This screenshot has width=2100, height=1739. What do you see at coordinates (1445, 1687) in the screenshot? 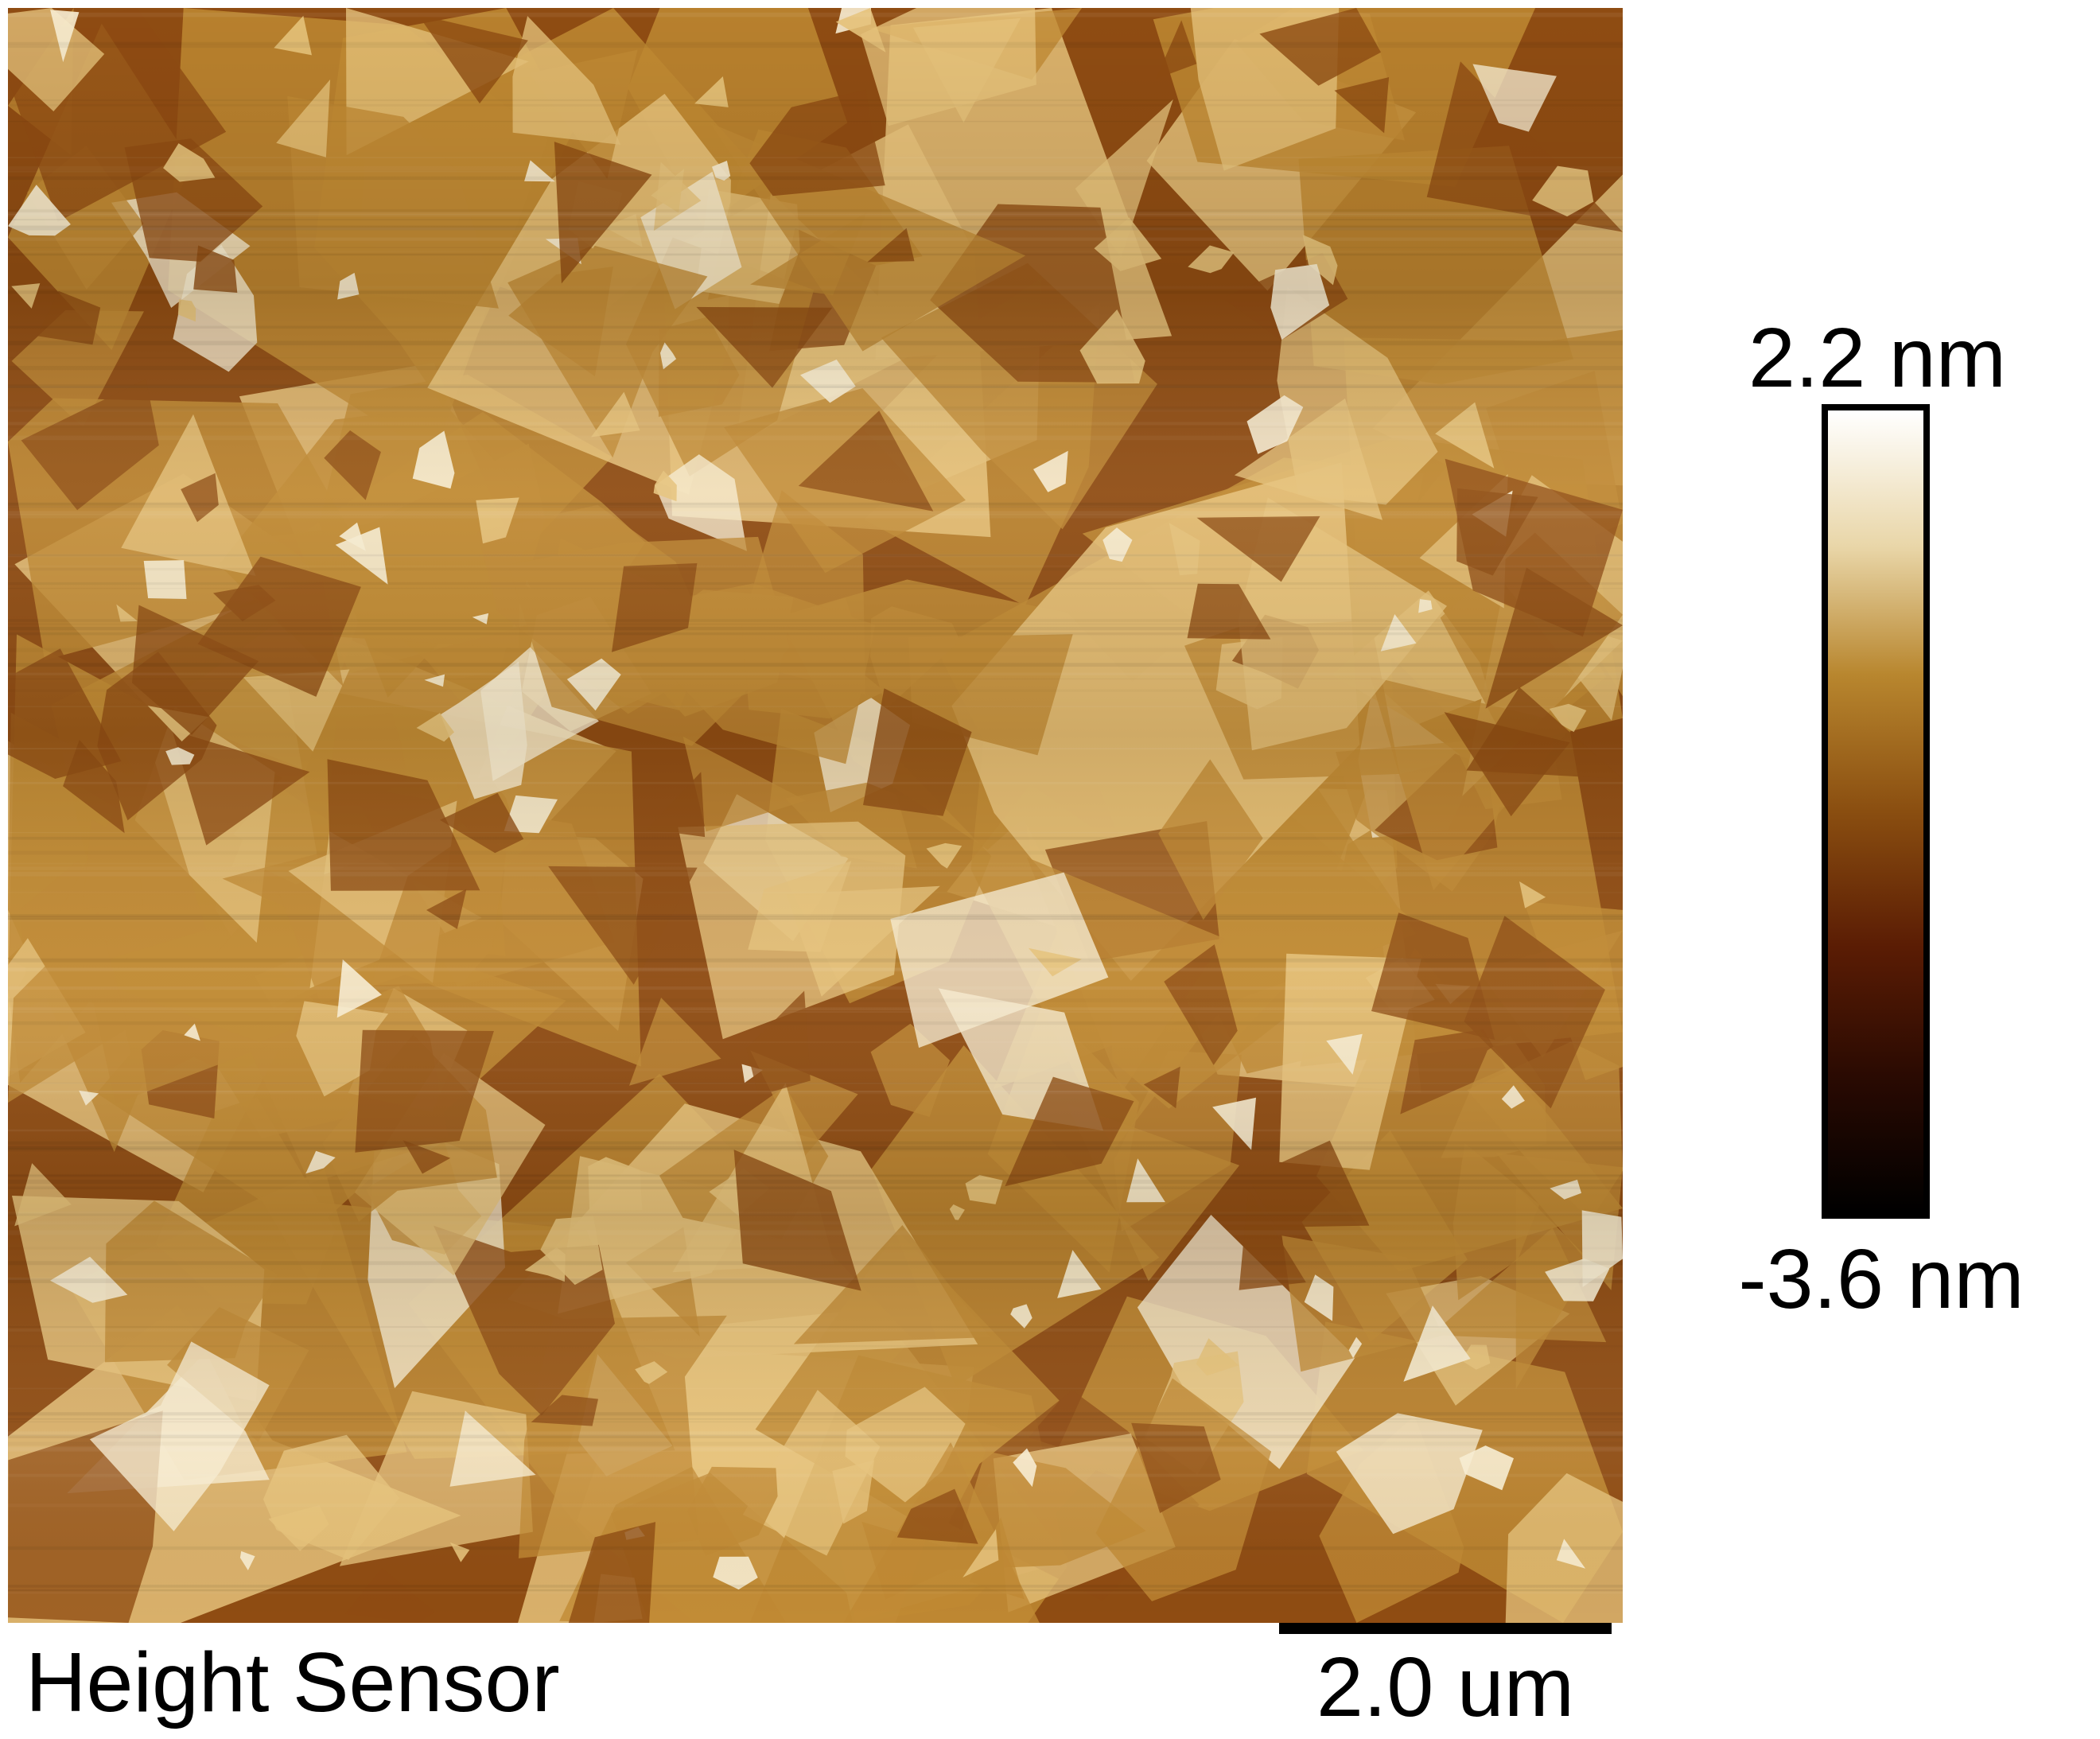
I see `scale-bar-label: 2.0 um` at bounding box center [1445, 1687].